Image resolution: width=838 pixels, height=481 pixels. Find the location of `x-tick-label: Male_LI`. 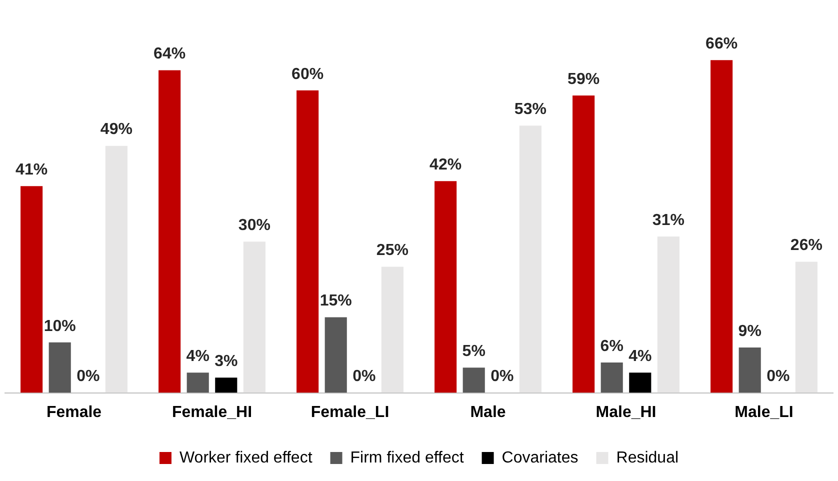

x-tick-label: Male_LI is located at coordinates (764, 412).